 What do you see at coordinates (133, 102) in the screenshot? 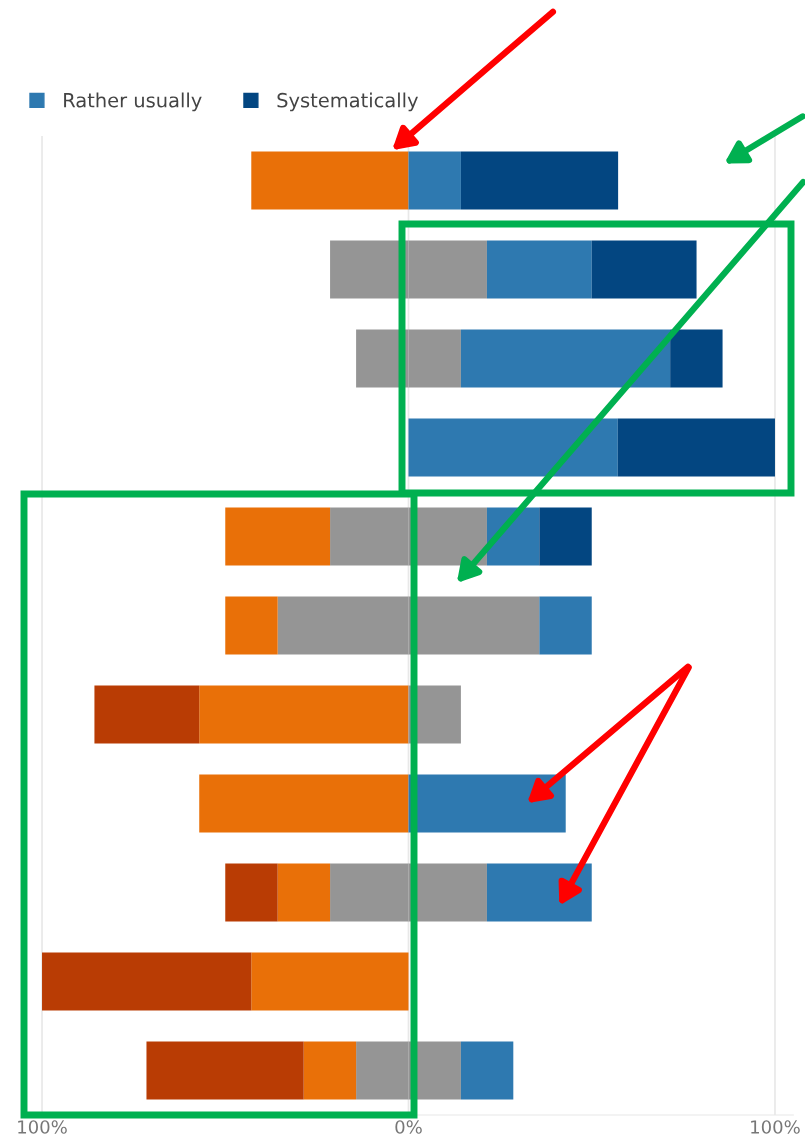
I see `legend-label: Rather usually` at bounding box center [133, 102].